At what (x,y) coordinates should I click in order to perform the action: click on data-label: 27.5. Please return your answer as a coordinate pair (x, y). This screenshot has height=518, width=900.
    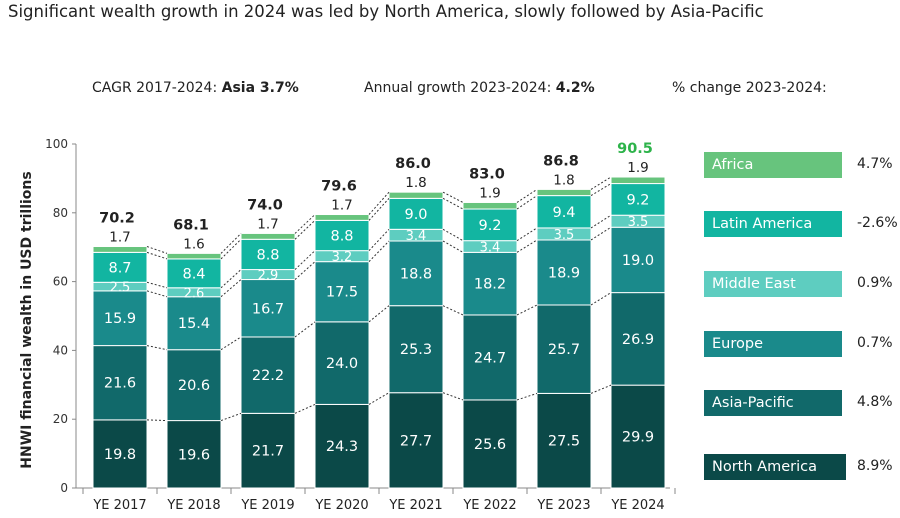
    Looking at the image, I should click on (564, 442).